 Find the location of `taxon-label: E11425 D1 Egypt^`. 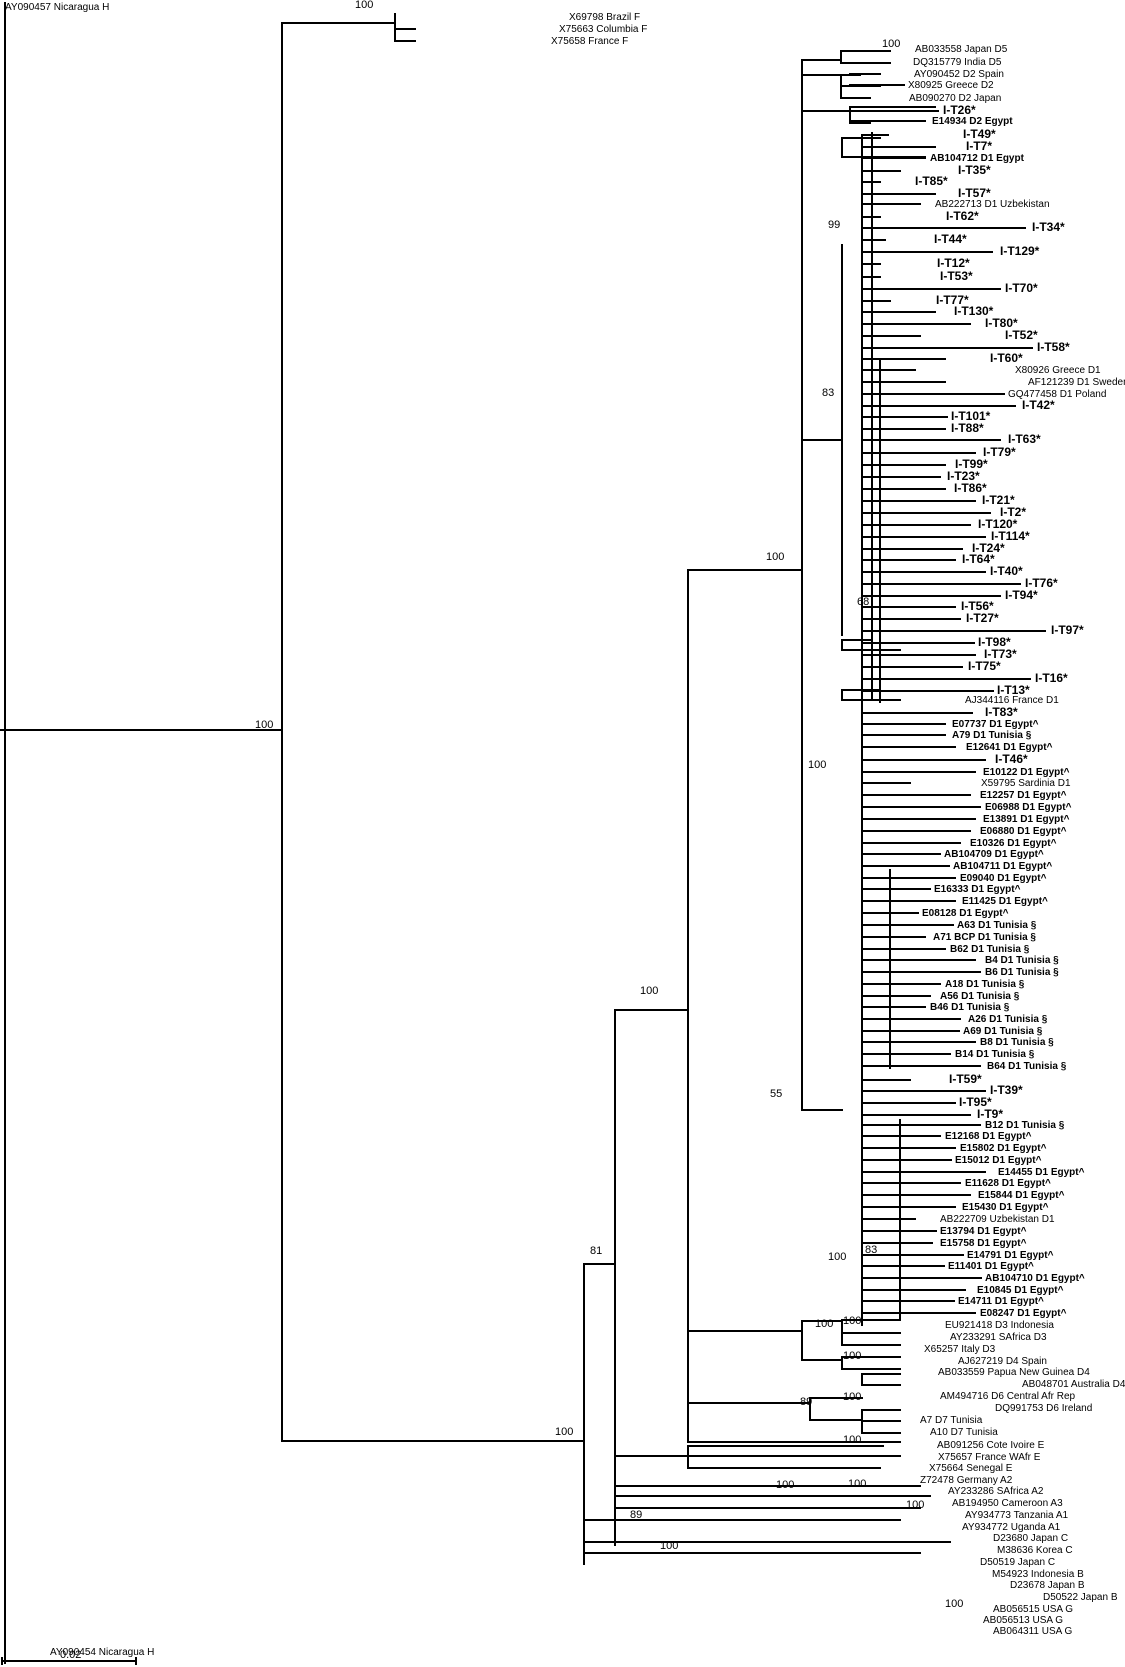

taxon-label: E11425 D1 Egypt^ is located at coordinates (1005, 901).